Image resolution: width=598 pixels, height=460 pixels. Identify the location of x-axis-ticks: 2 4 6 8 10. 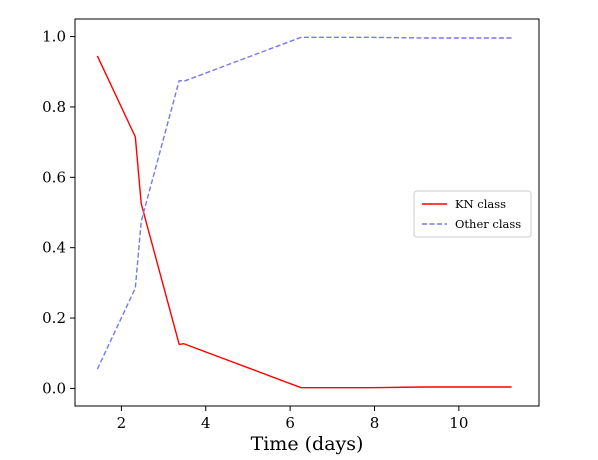
(292, 419).